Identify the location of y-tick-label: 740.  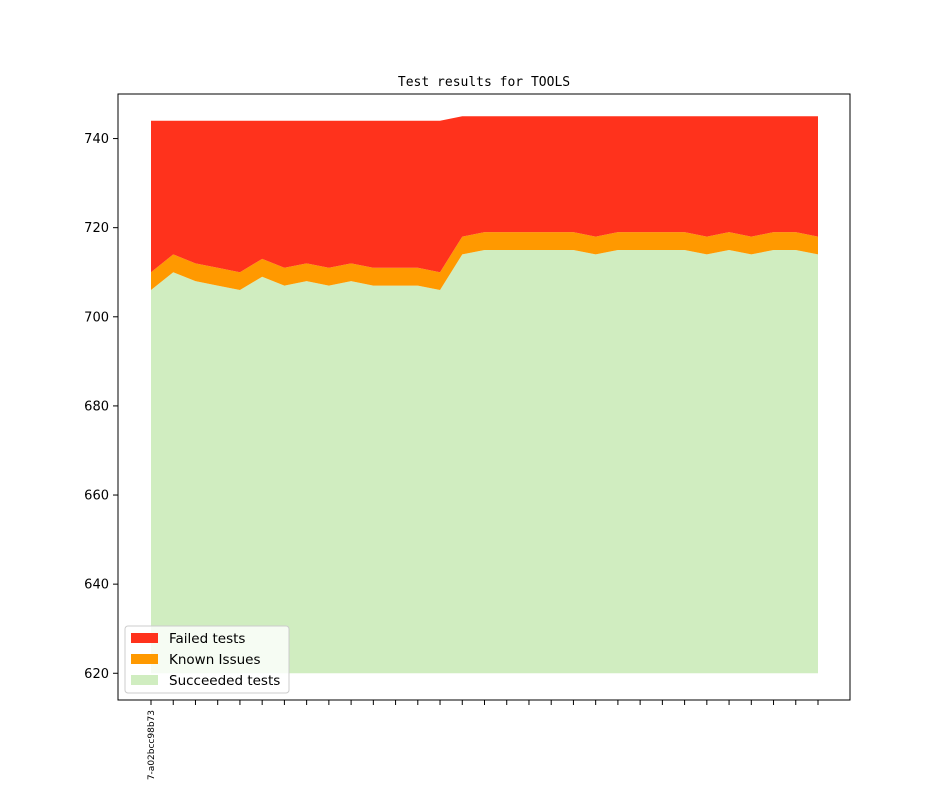
(96, 139).